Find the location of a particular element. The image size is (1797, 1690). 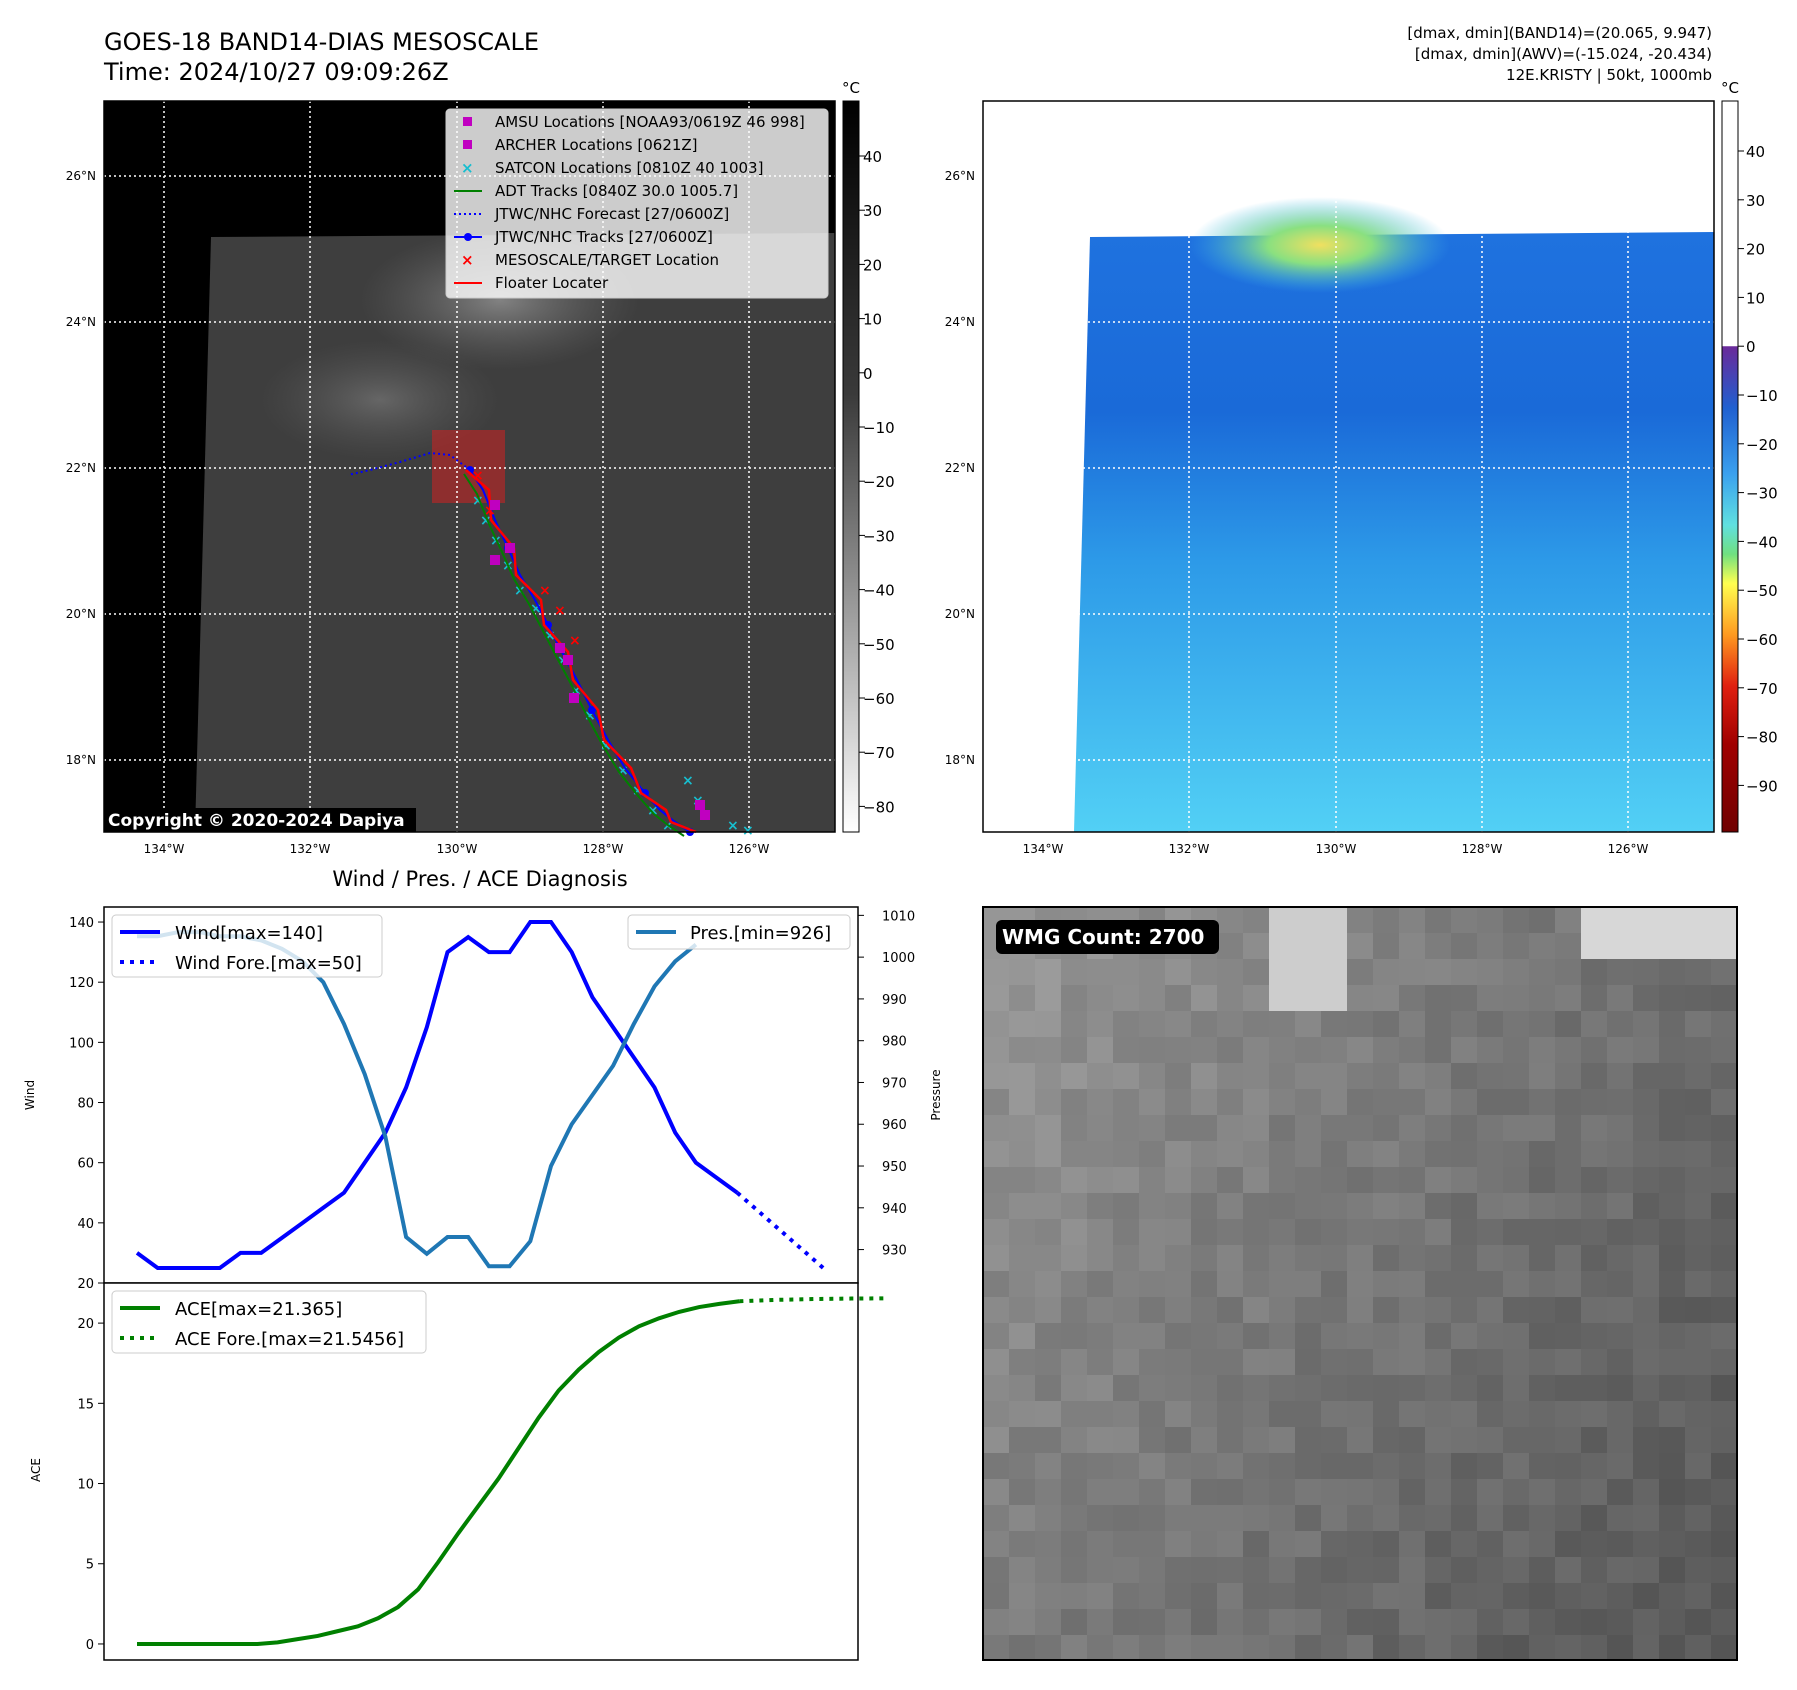

colorbar-tick-label: −20 is located at coordinates (1762, 445).